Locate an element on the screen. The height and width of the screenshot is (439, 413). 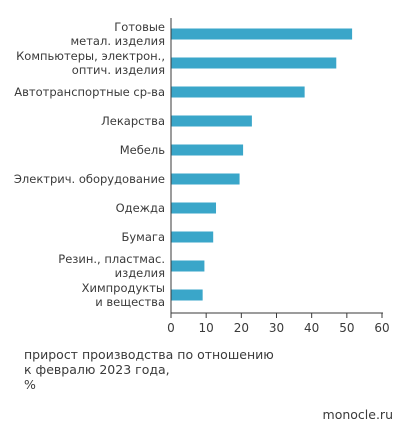
category-label-line: Лекарства is located at coordinates (133, 121).